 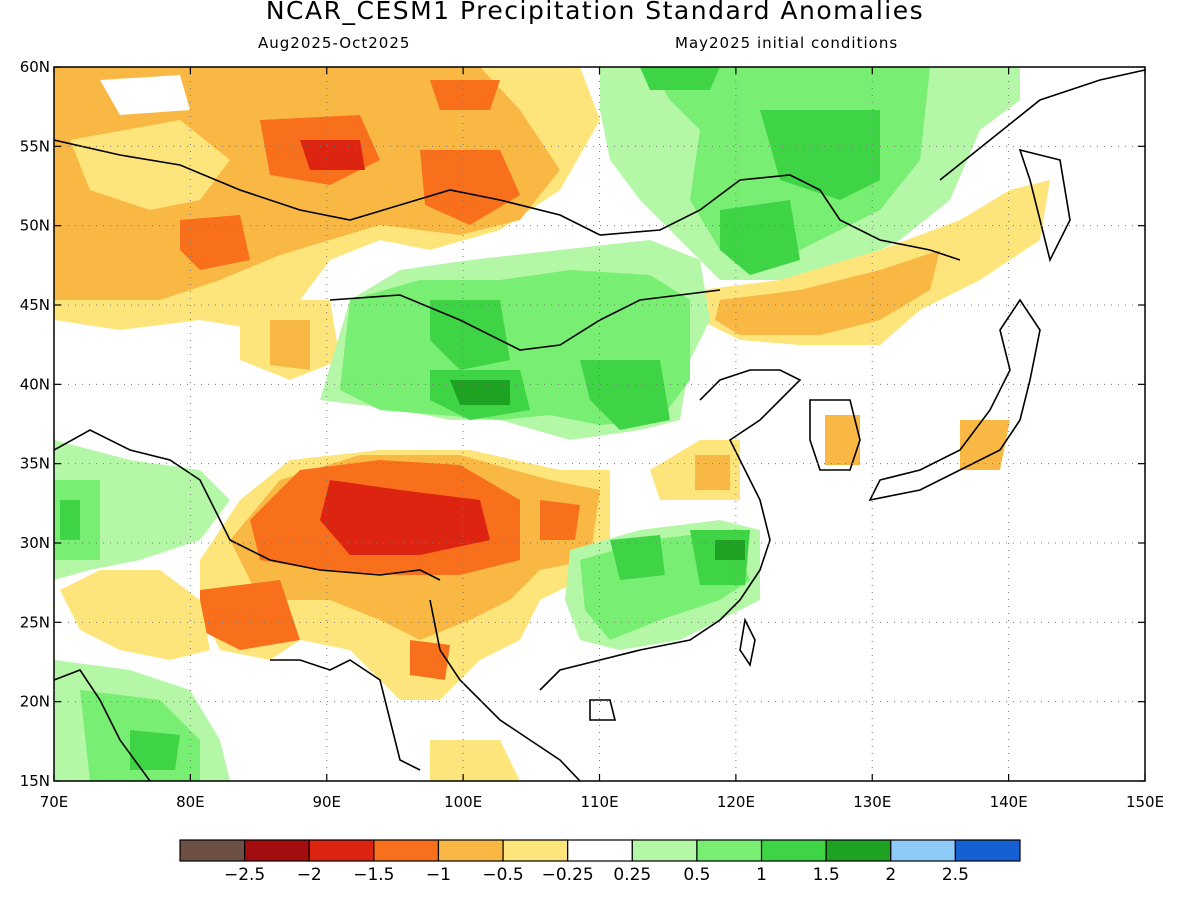 I want to click on lat-label: 35N, so click(x=35, y=464).